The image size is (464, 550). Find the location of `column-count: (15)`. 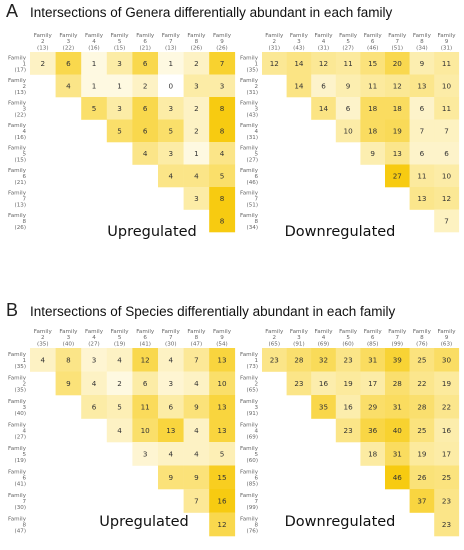

column-count: (15) is located at coordinates (119, 49).